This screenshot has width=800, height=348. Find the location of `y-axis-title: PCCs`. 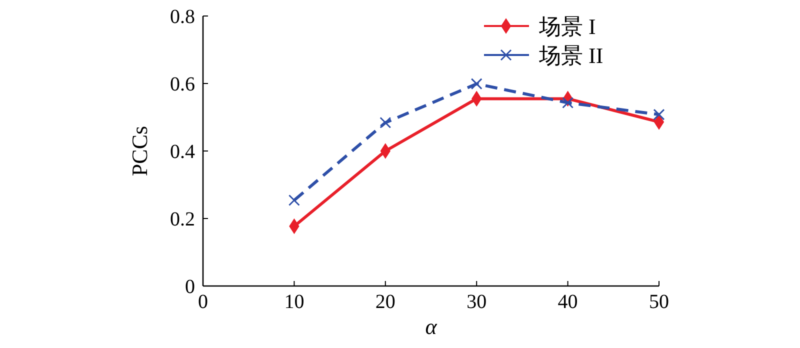

y-axis-title: PCCs is located at coordinates (139, 151).